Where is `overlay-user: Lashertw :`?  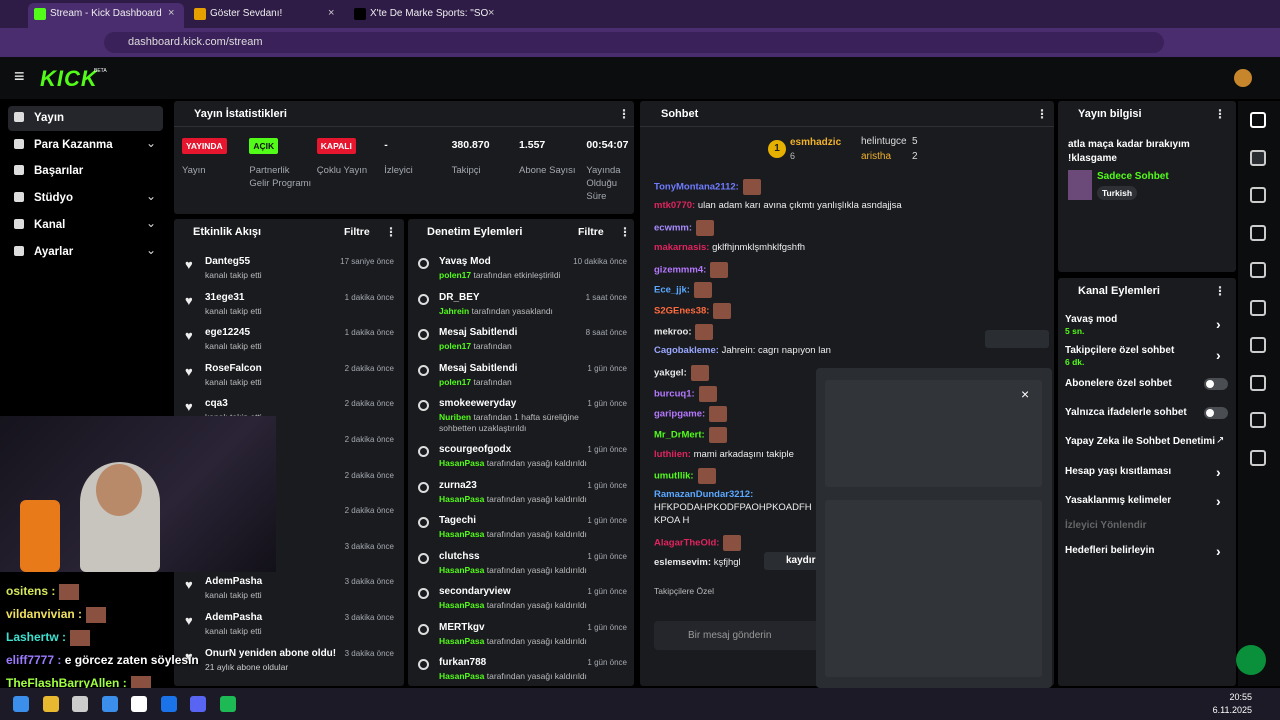 overlay-user: Lashertw : is located at coordinates (36, 637).